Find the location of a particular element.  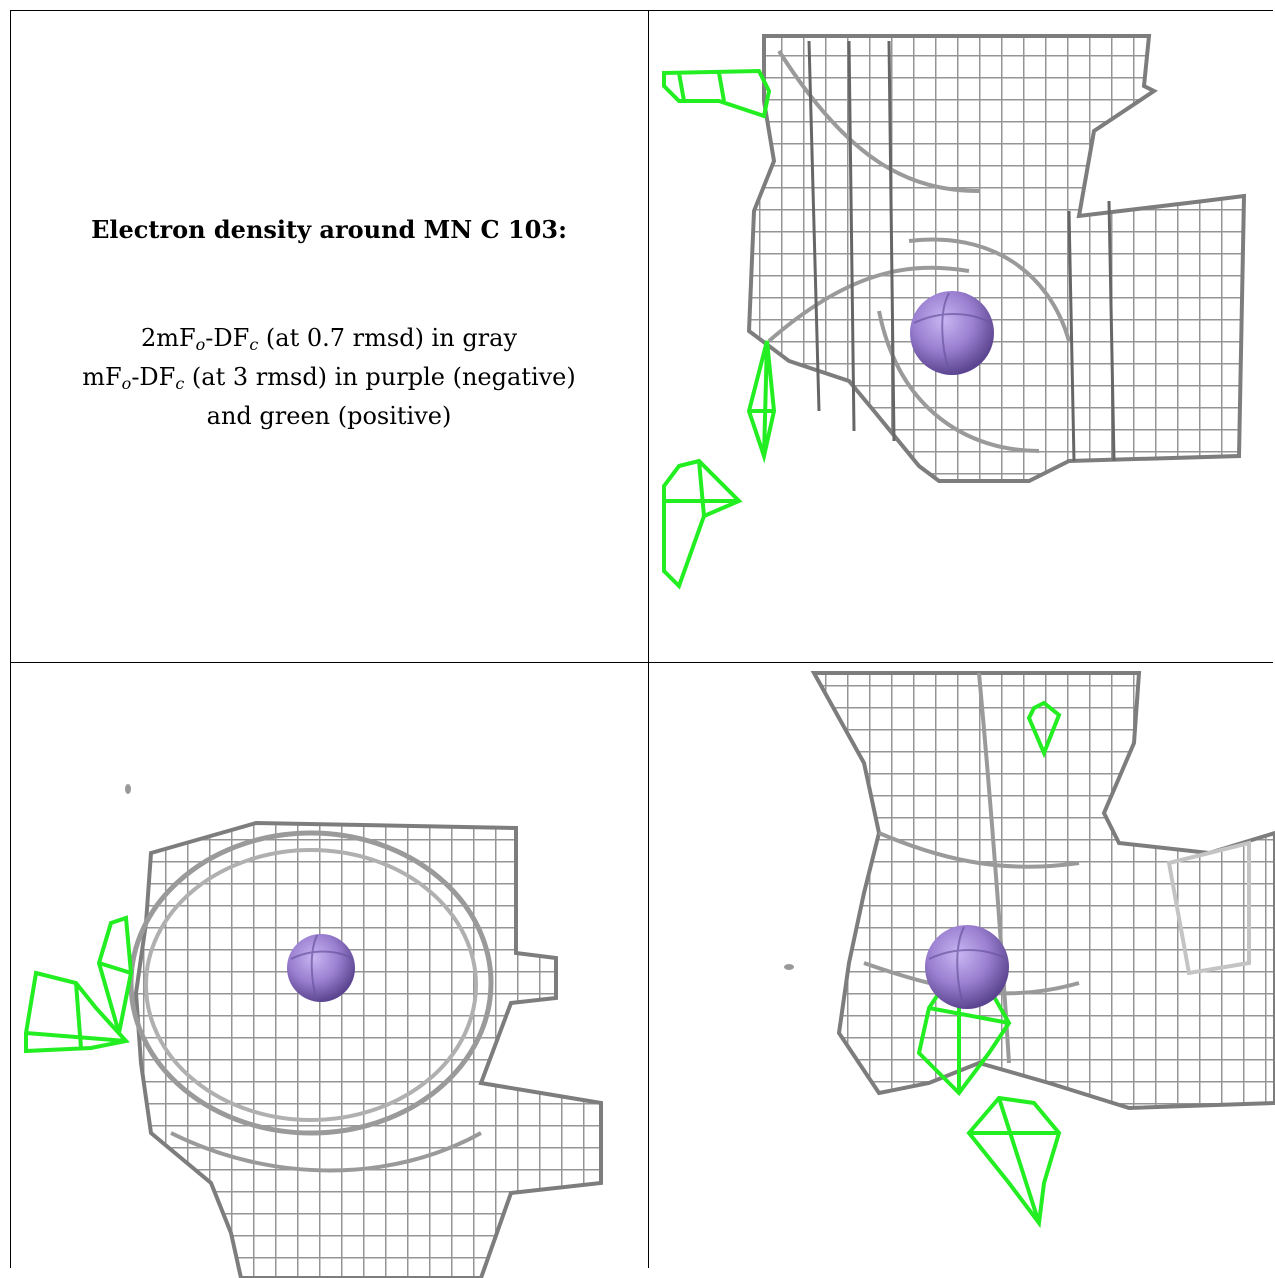

legend-gray-suffix: (at 0.7 rmsd) in gray is located at coordinates (388, 338).